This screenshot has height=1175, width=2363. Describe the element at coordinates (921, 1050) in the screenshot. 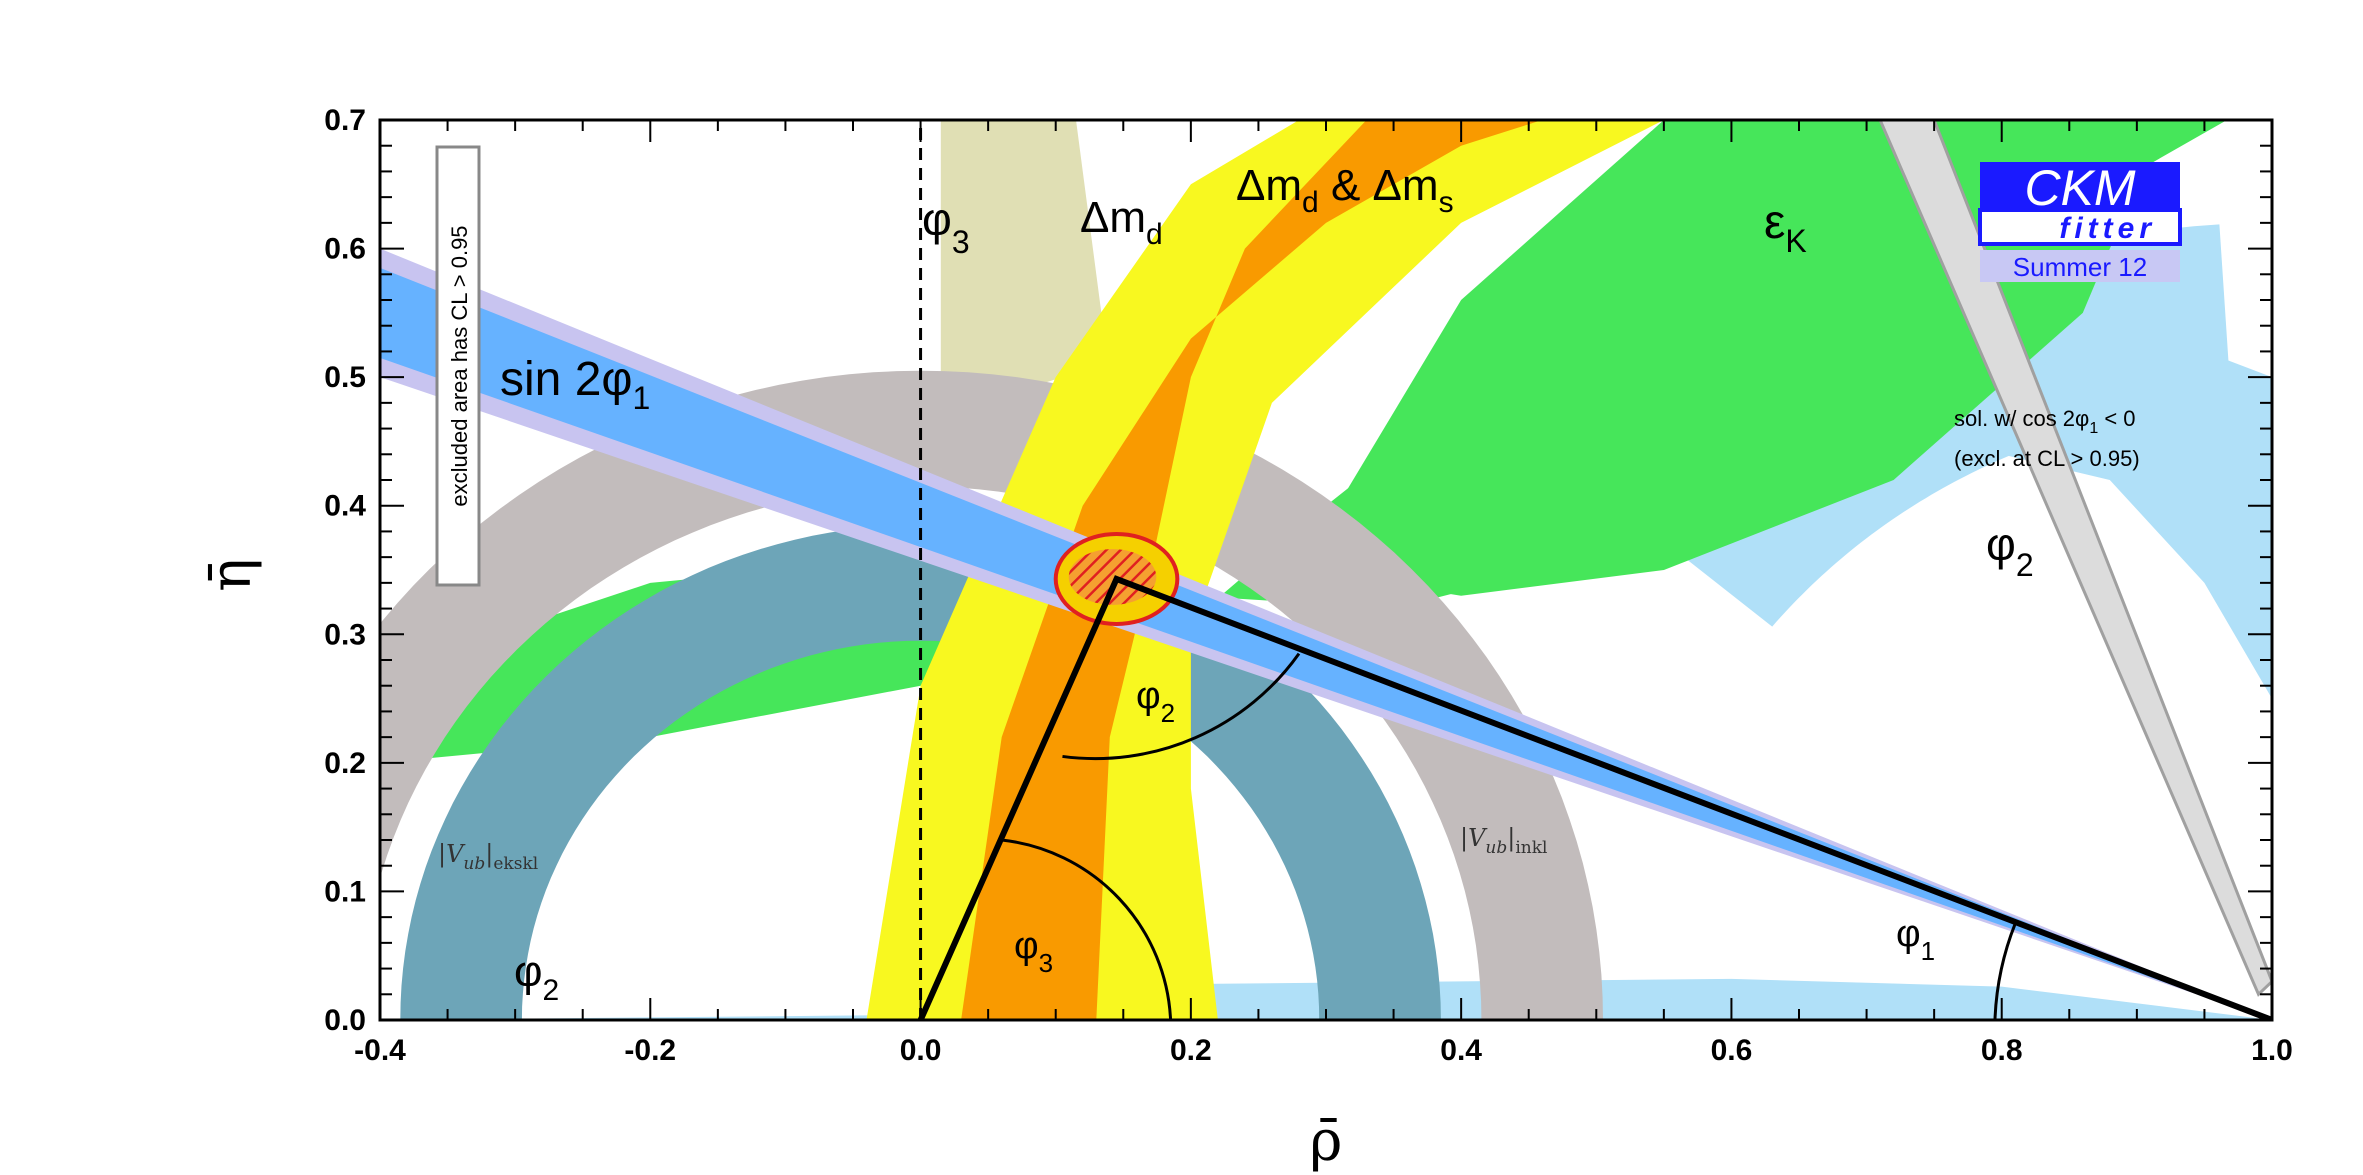

I see `x-tick-label: 0.0` at that location.